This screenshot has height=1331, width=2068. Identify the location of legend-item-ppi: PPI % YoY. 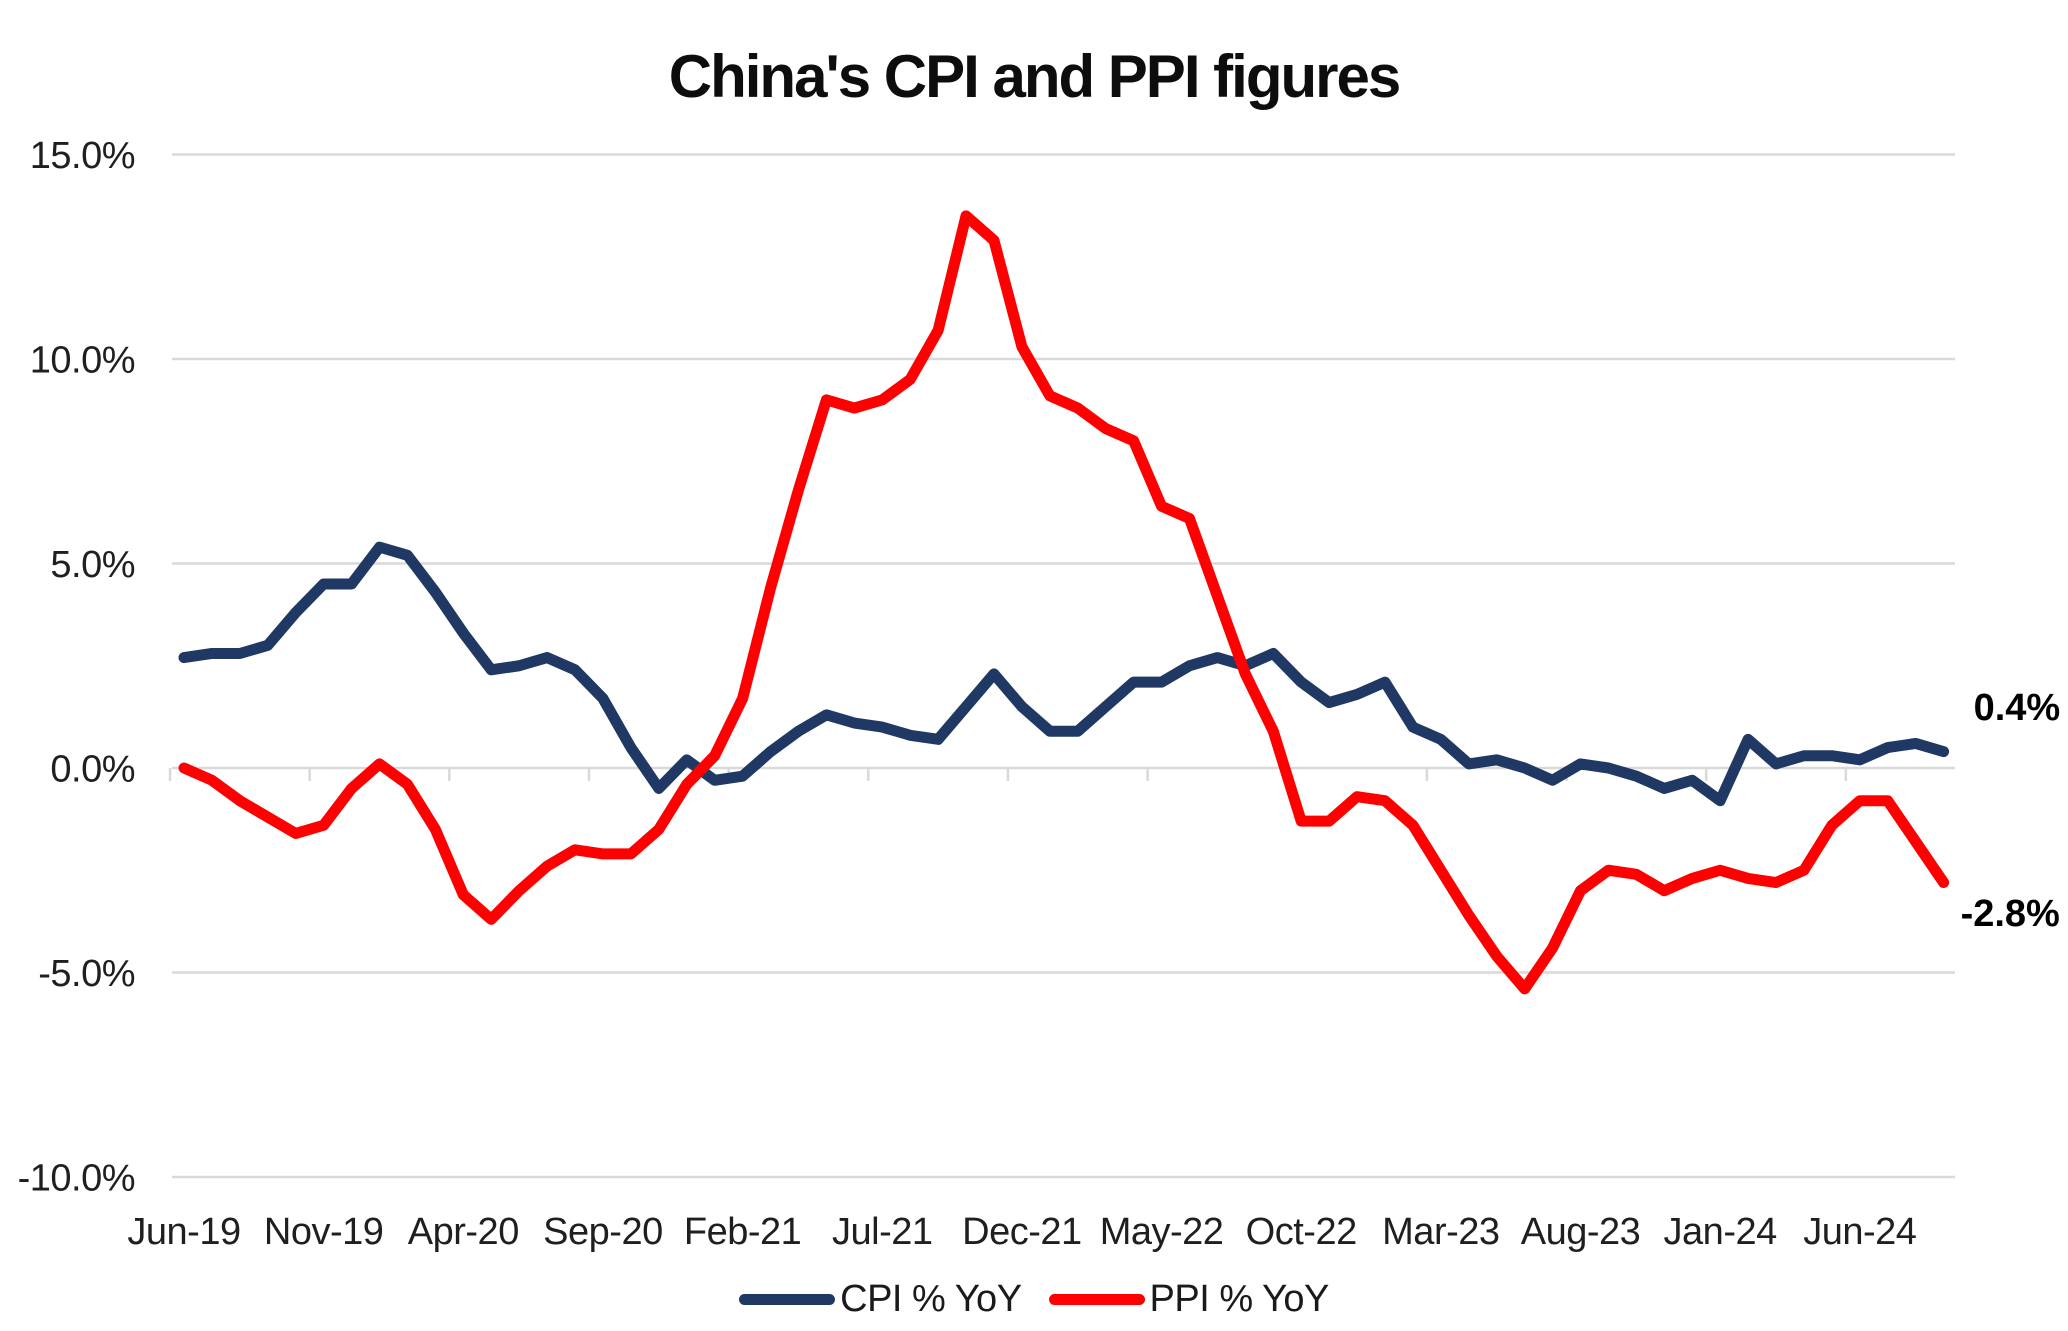
(1189, 1299).